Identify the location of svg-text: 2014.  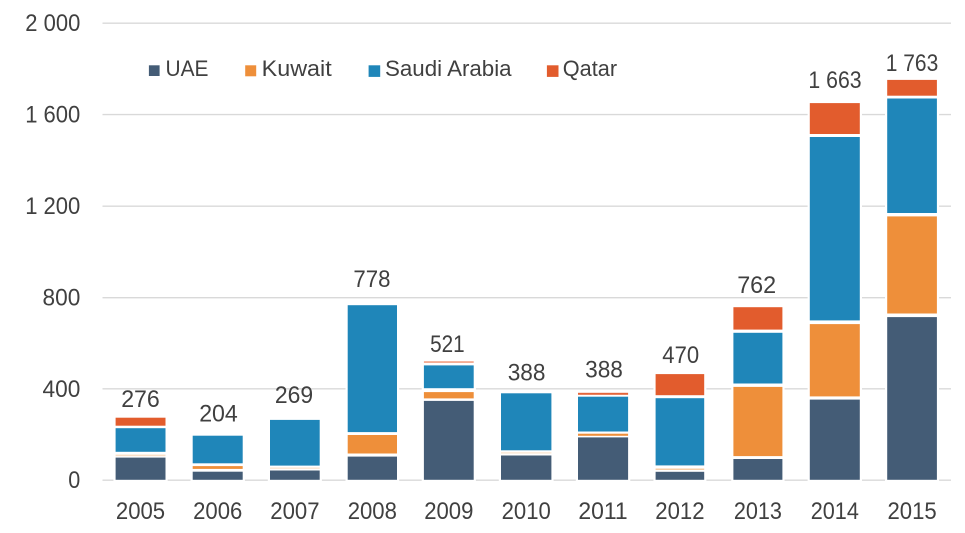
(835, 511).